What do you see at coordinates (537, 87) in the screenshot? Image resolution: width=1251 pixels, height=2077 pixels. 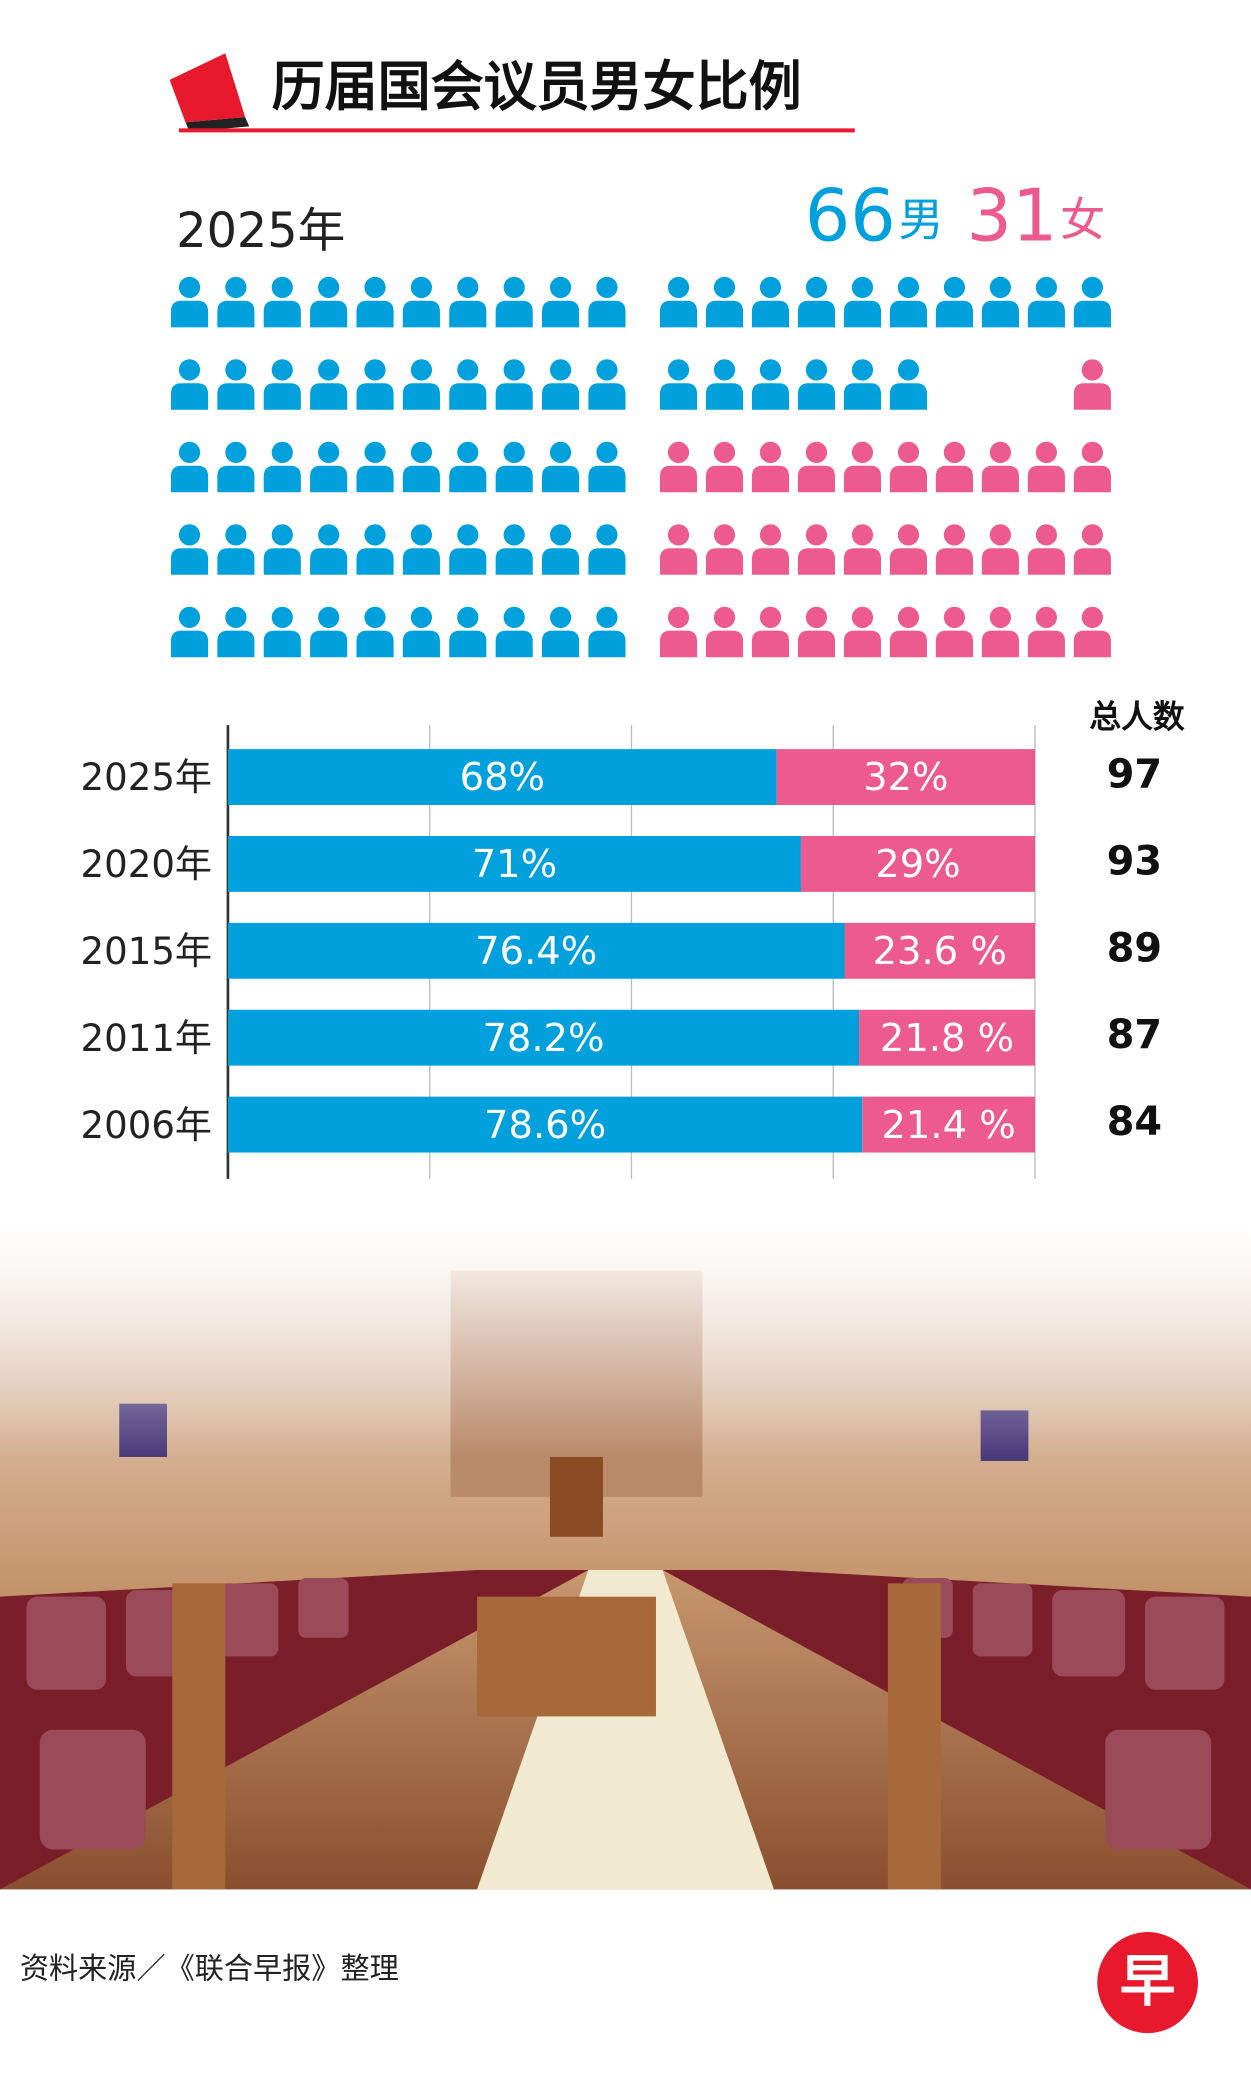 I see `title: 历届国会议员男女比例` at bounding box center [537, 87].